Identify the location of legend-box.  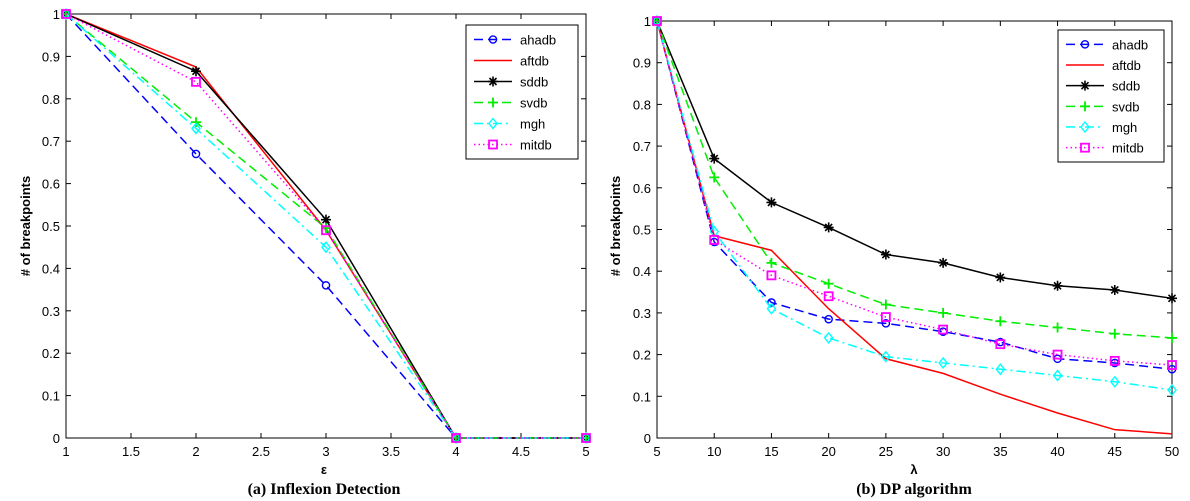
(1111, 96).